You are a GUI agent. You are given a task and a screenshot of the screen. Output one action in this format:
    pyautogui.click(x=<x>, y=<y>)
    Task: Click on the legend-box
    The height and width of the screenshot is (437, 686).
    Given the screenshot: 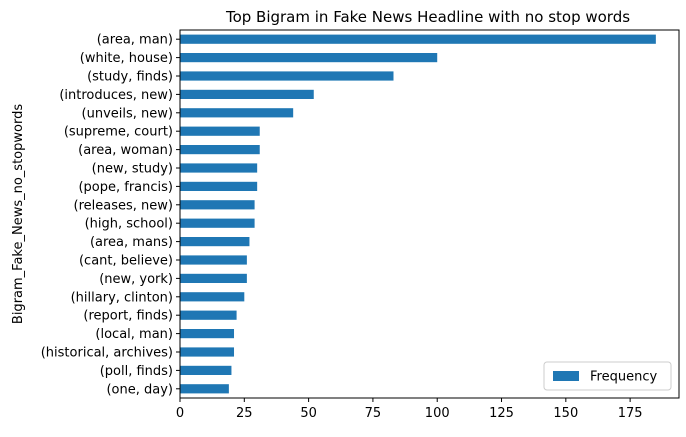 What is the action you would take?
    pyautogui.click(x=607, y=376)
    